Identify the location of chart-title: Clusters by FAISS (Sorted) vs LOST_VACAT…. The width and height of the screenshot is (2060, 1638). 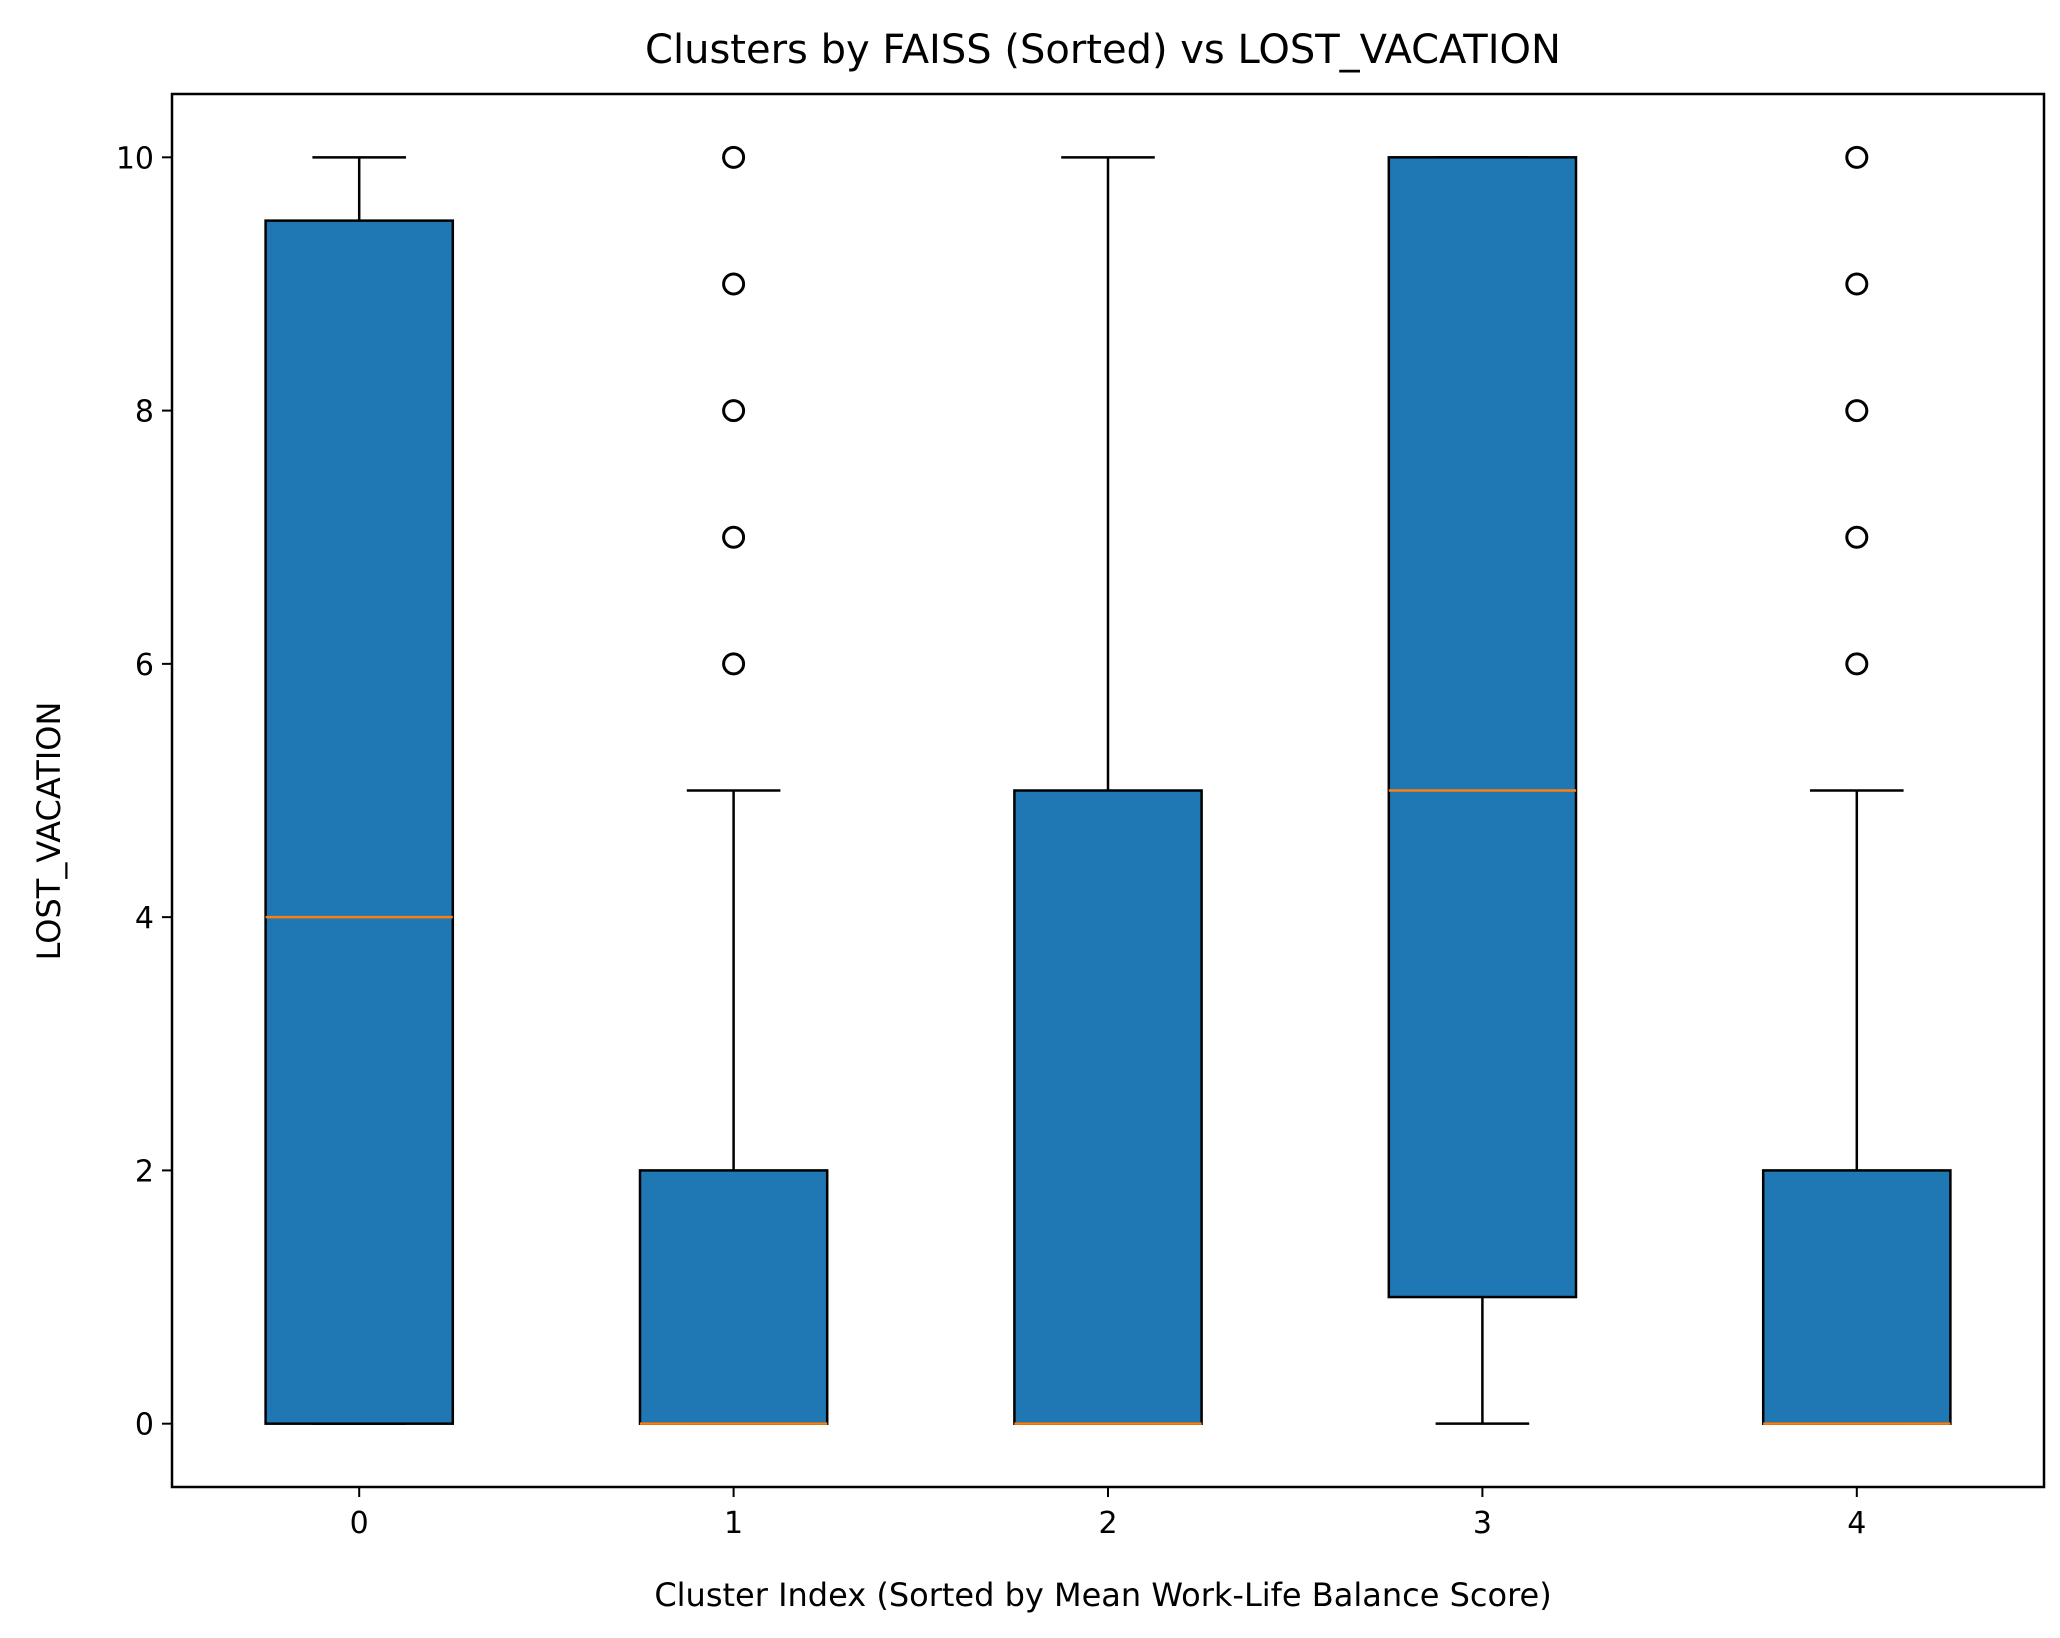
(1103, 50).